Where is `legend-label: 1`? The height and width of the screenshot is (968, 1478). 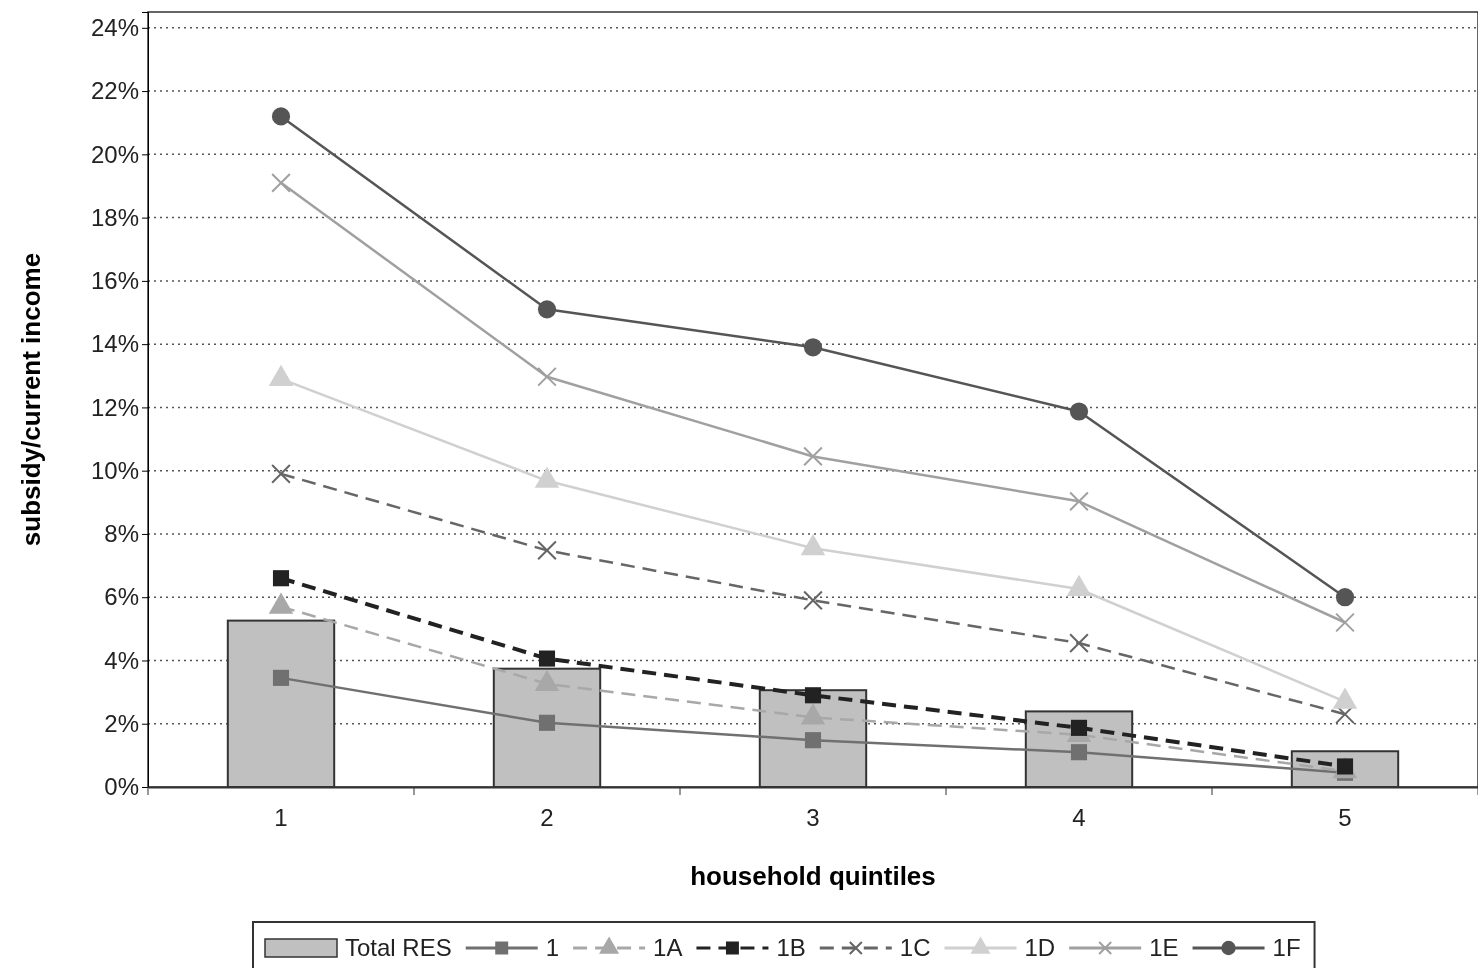 legend-label: 1 is located at coordinates (552, 947).